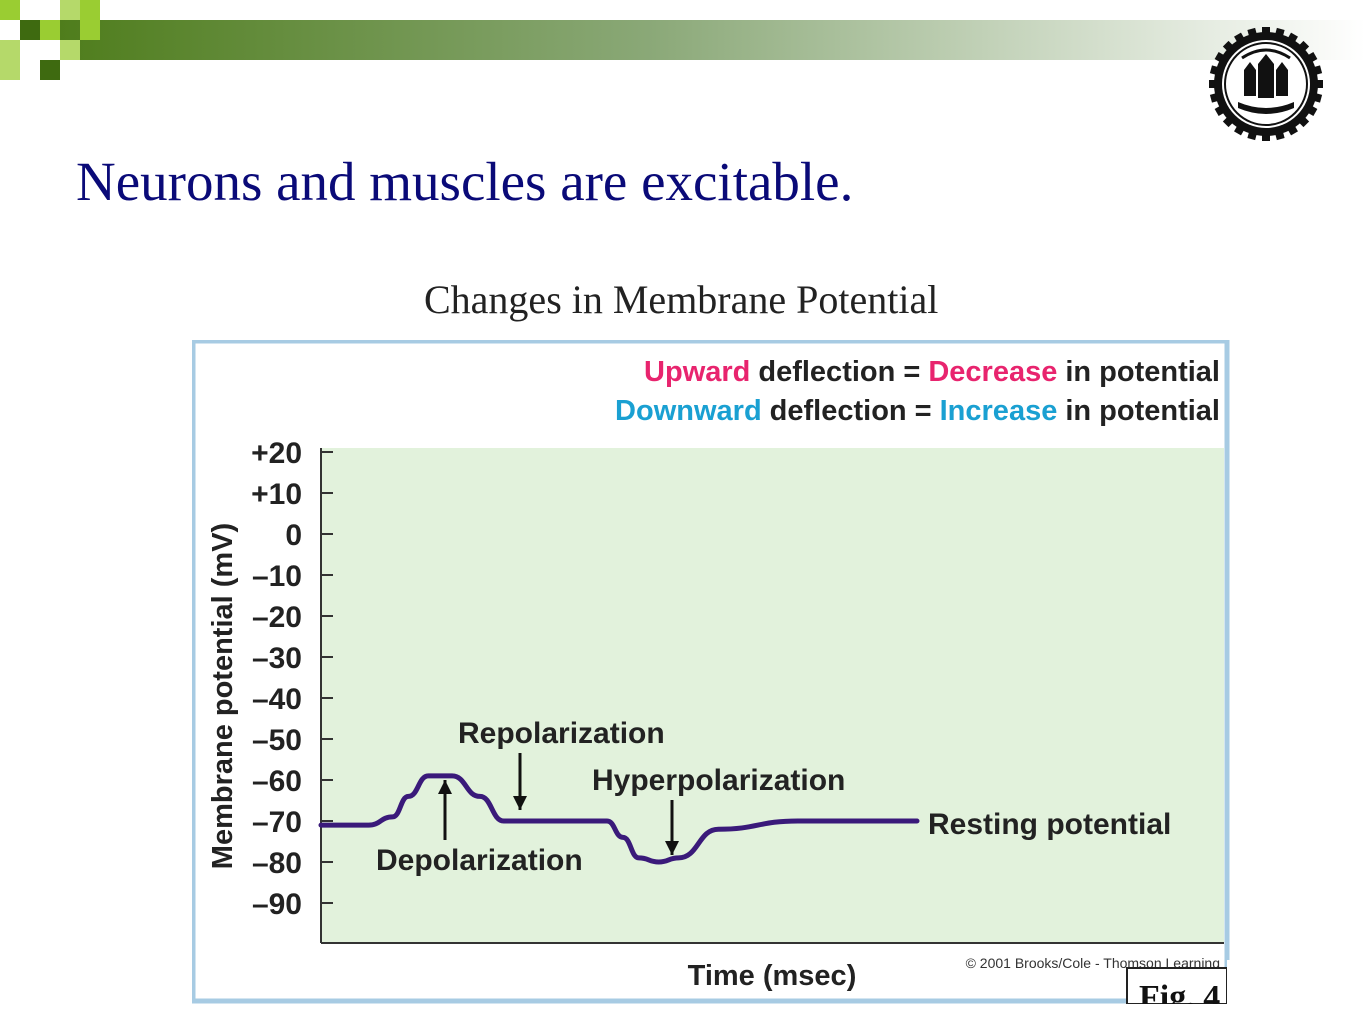 This screenshot has height=1024, width=1365. Describe the element at coordinates (839, 372) in the screenshot. I see `legend-deflection-1: deflection =` at that location.